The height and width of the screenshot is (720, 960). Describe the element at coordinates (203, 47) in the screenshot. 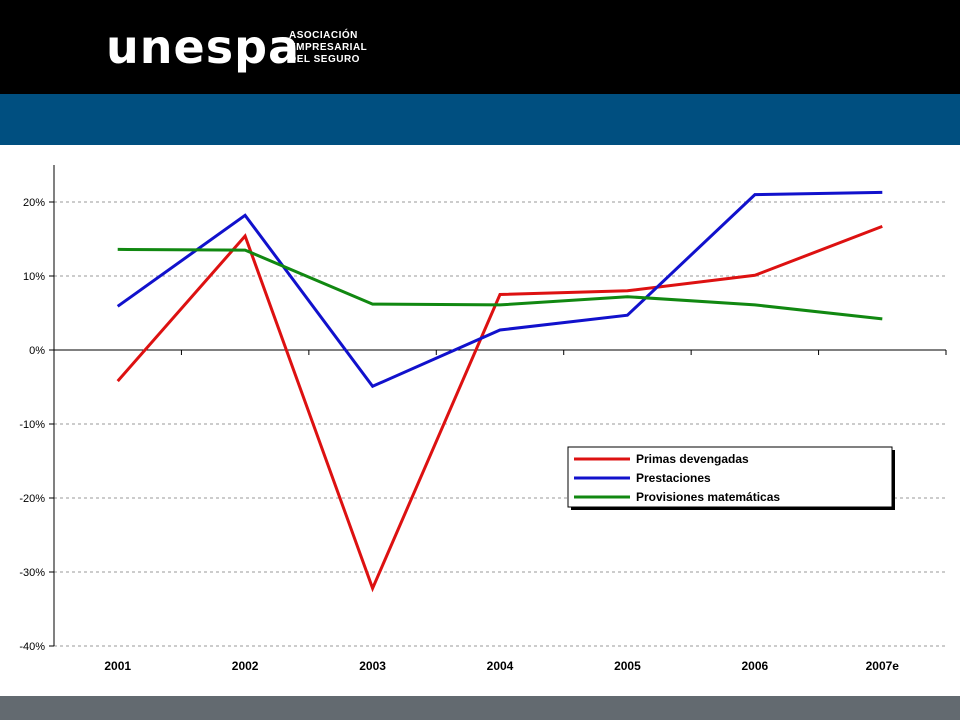

I see `unespa-logo: unespa` at that location.